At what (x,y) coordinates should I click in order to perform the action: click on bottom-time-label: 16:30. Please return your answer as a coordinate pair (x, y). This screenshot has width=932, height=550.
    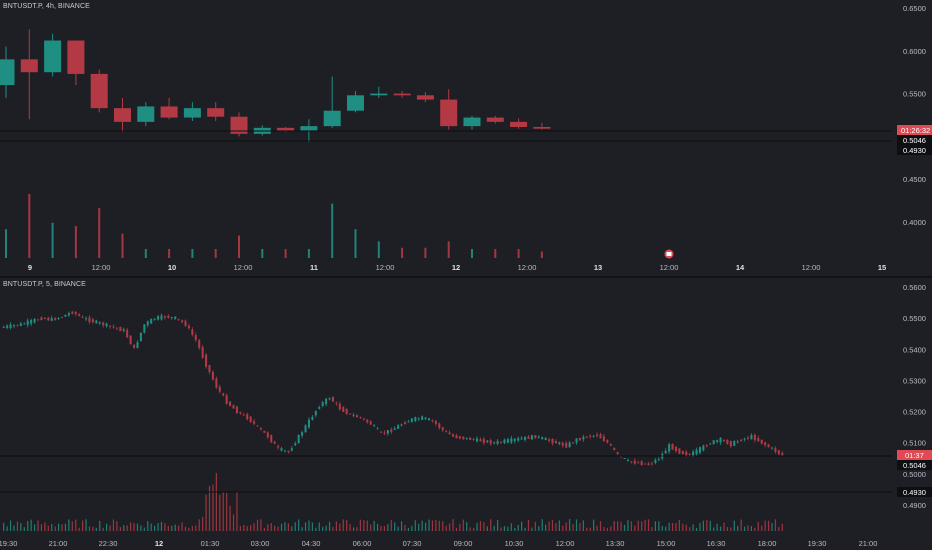
    Looking at the image, I should click on (716, 543).